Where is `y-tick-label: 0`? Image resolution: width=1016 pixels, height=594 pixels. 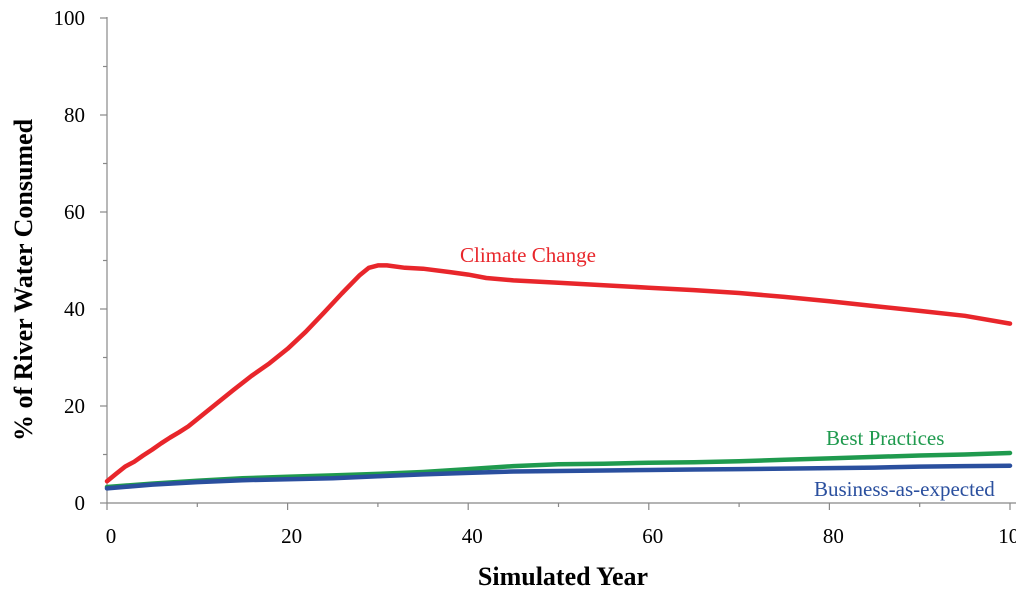 y-tick-label: 0 is located at coordinates (80, 503).